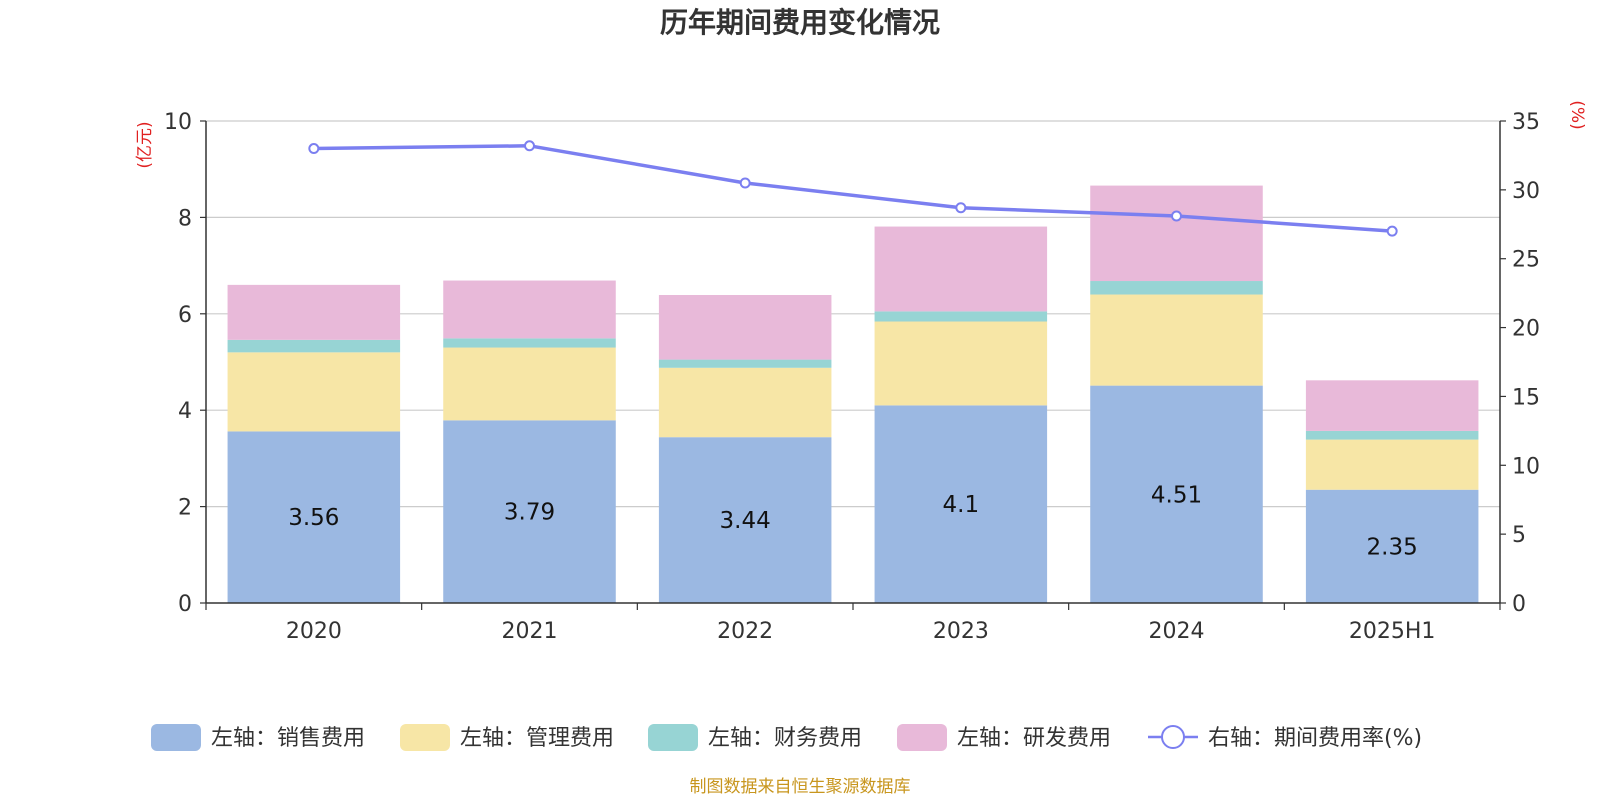 Image resolution: width=1600 pixels, height=800 pixels. Describe the element at coordinates (1519, 535) in the screenshot. I see `right-tick-label: 5` at that location.